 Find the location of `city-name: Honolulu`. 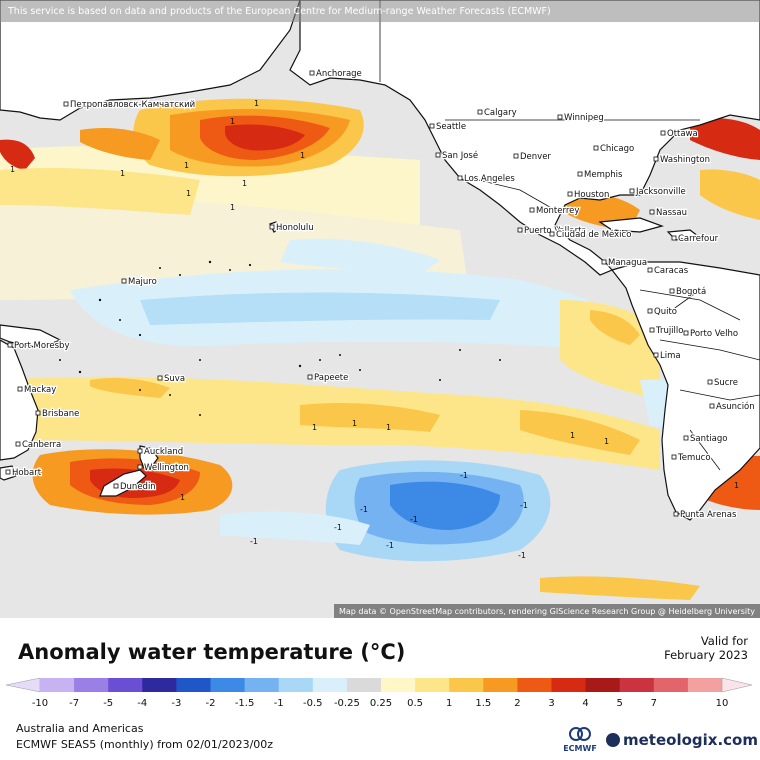

city-name: Honolulu is located at coordinates (295, 228).